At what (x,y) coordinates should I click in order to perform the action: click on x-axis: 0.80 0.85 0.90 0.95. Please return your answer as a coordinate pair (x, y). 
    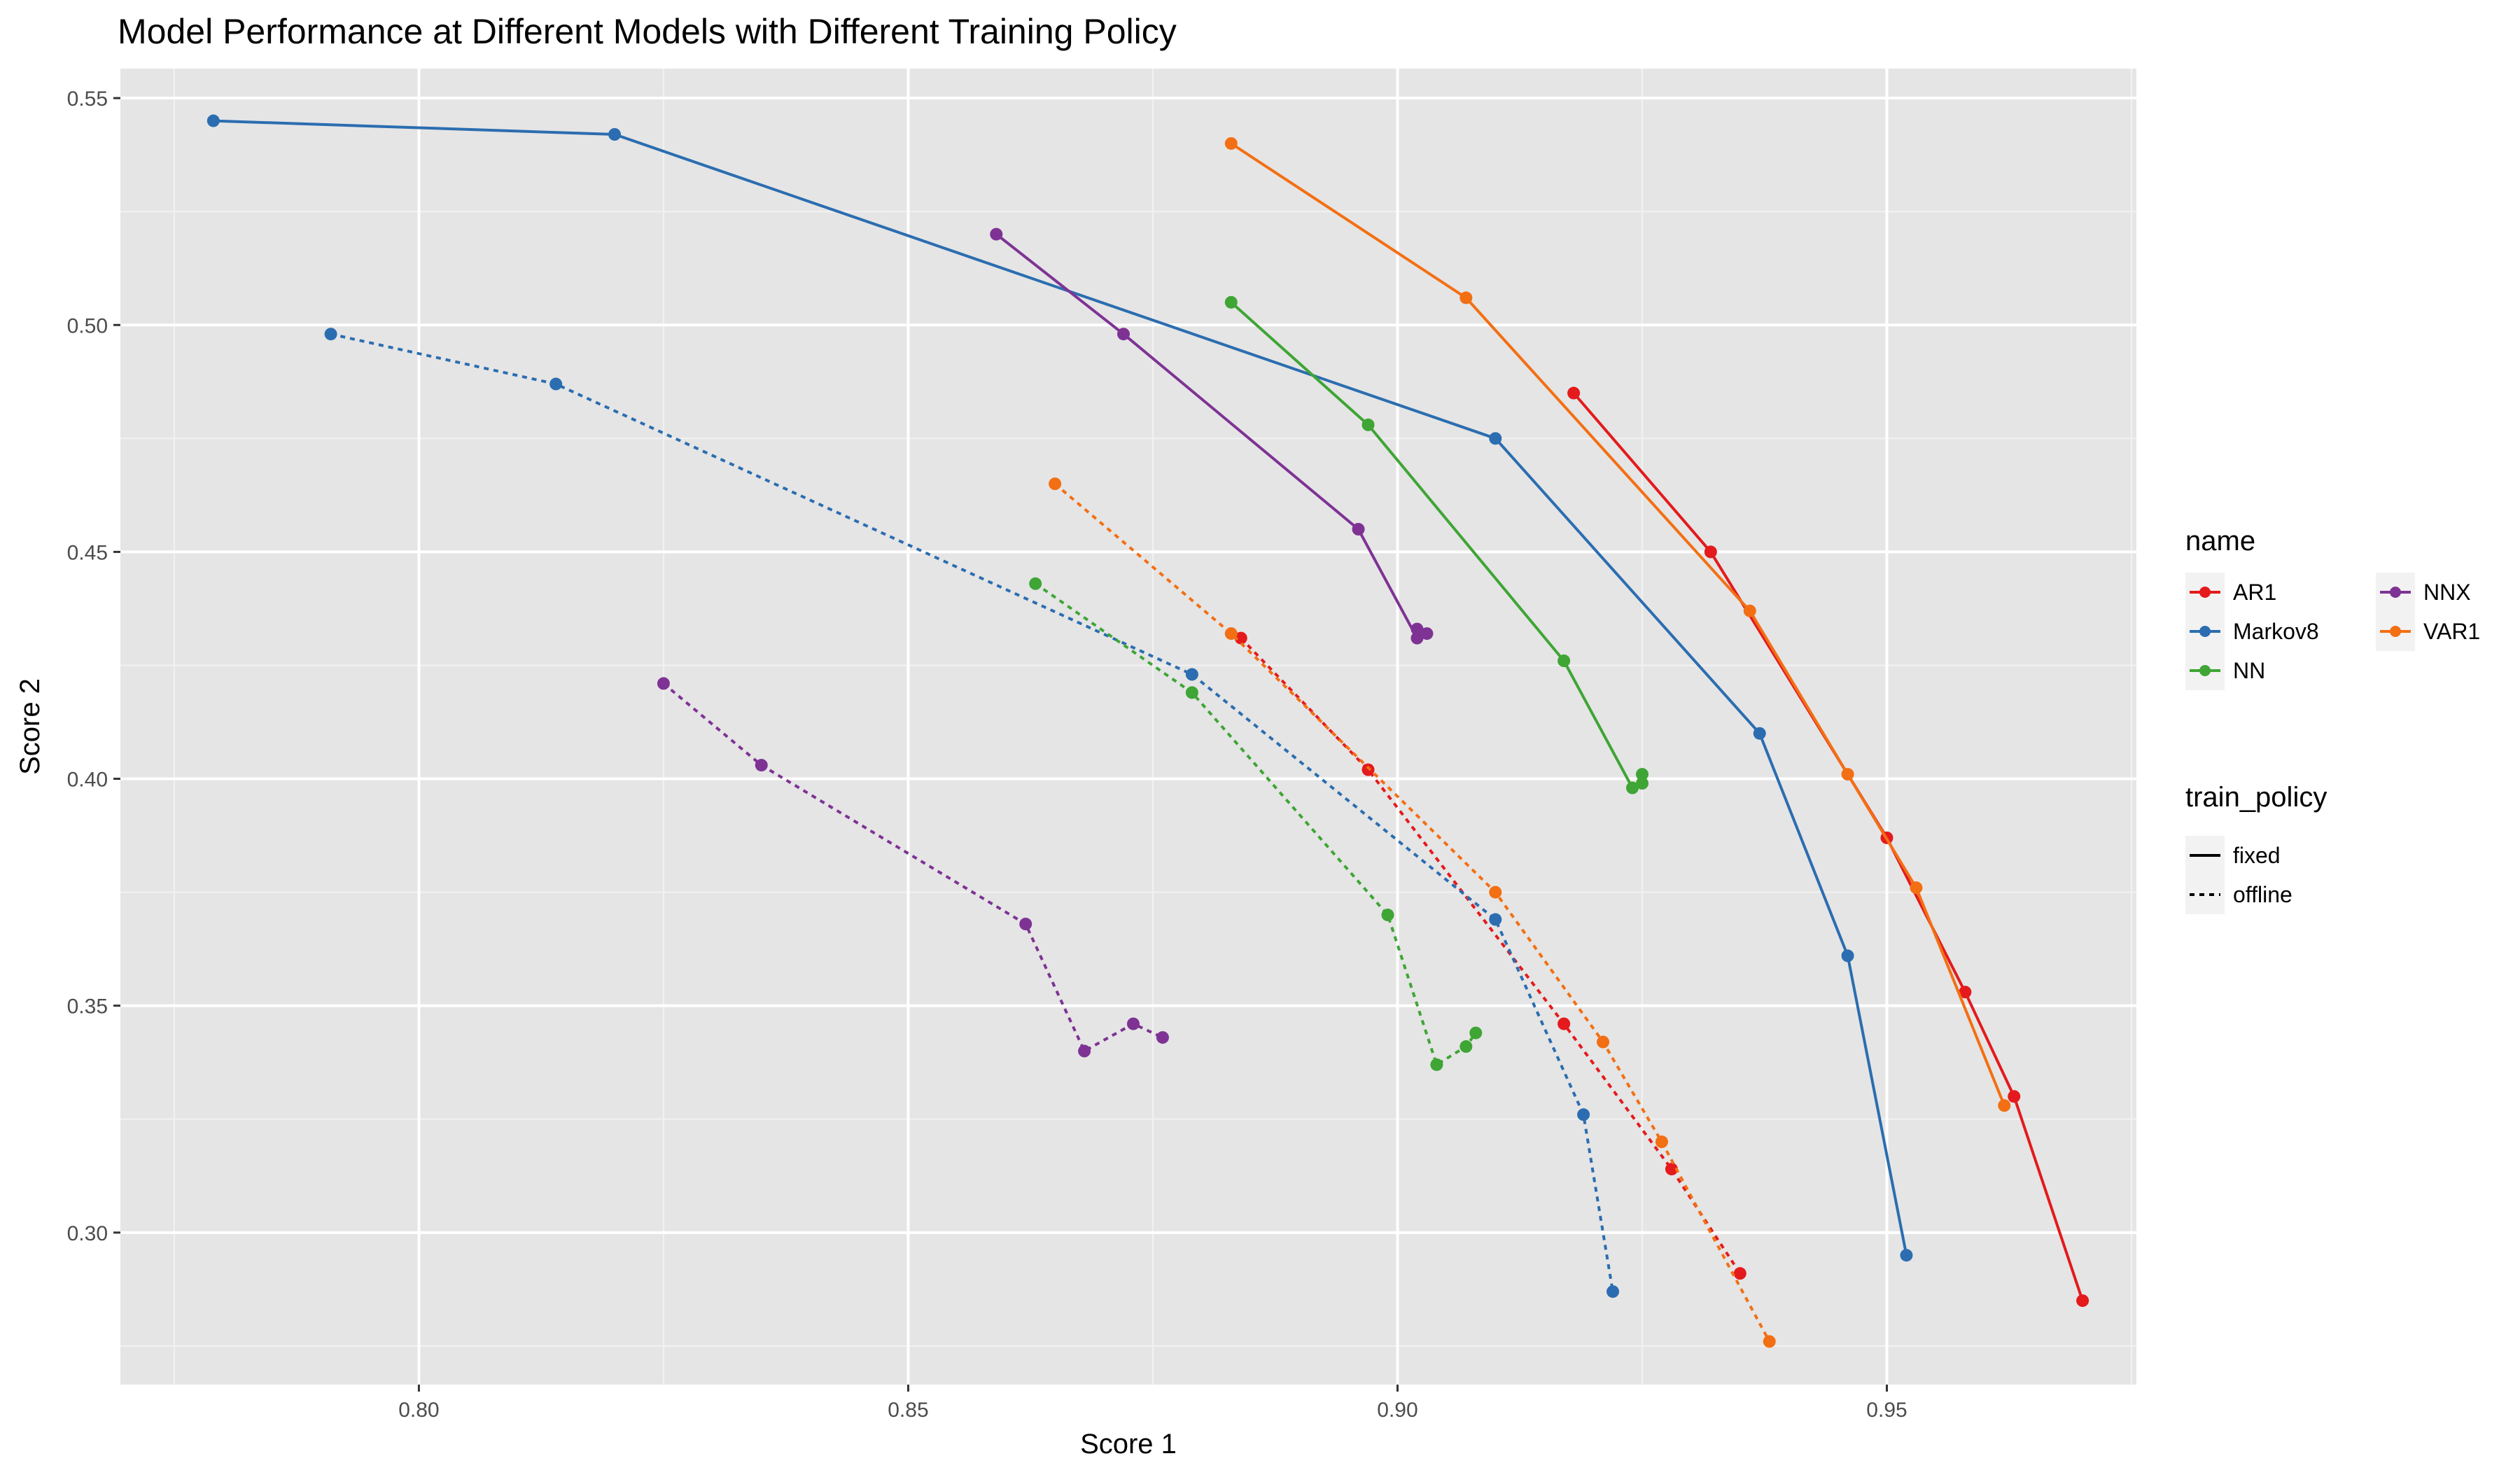
    Looking at the image, I should click on (1152, 1403).